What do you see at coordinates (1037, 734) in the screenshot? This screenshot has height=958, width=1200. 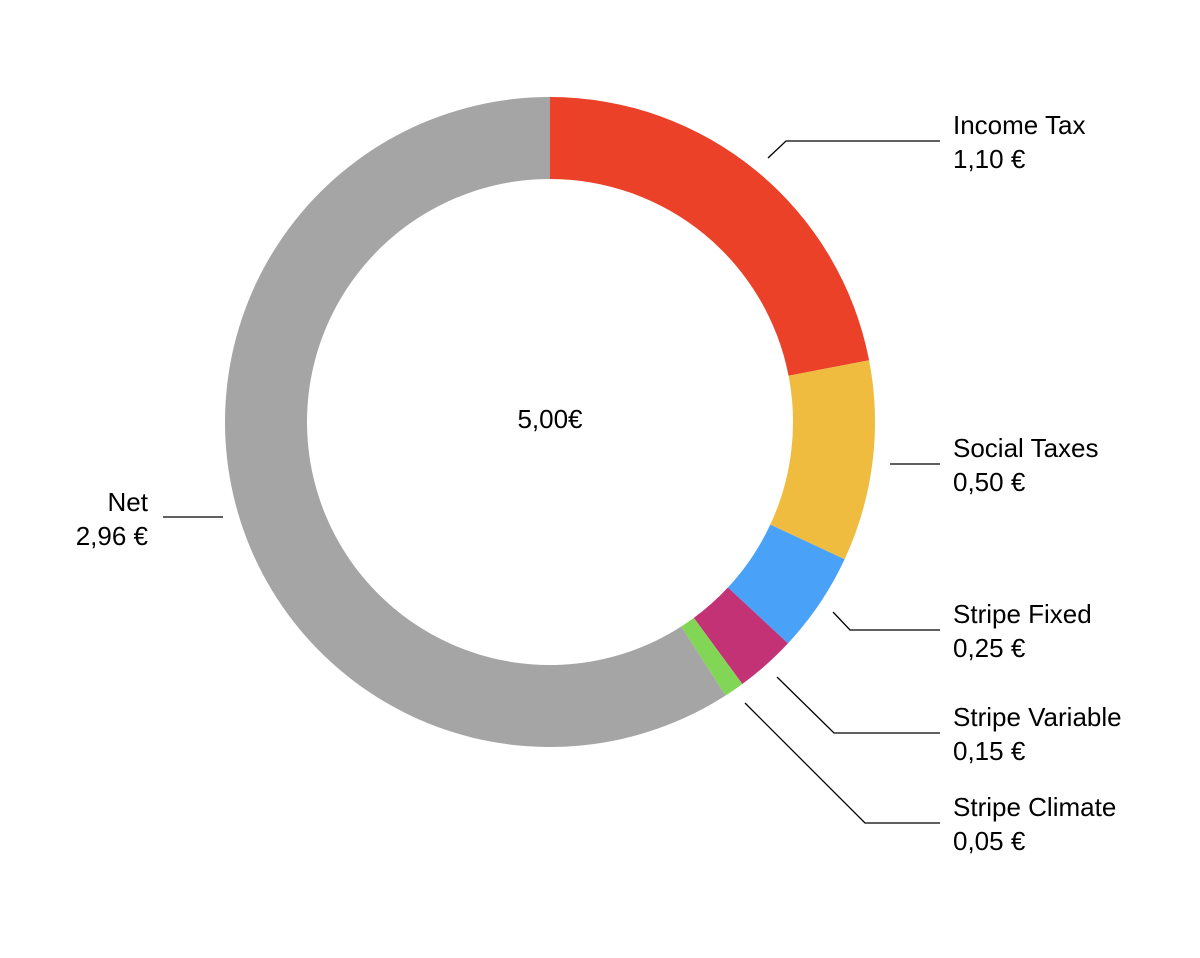 I see `label-stripe-variable: Stripe Variable 0,15 €` at bounding box center [1037, 734].